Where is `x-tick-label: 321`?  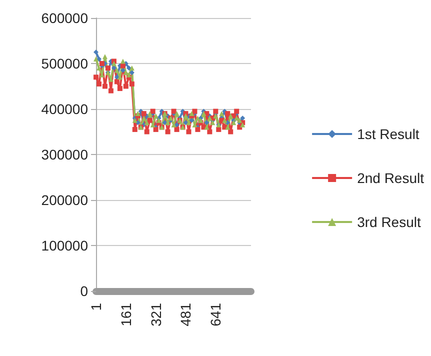
x-tick-label: 321 is located at coordinates (156, 314).